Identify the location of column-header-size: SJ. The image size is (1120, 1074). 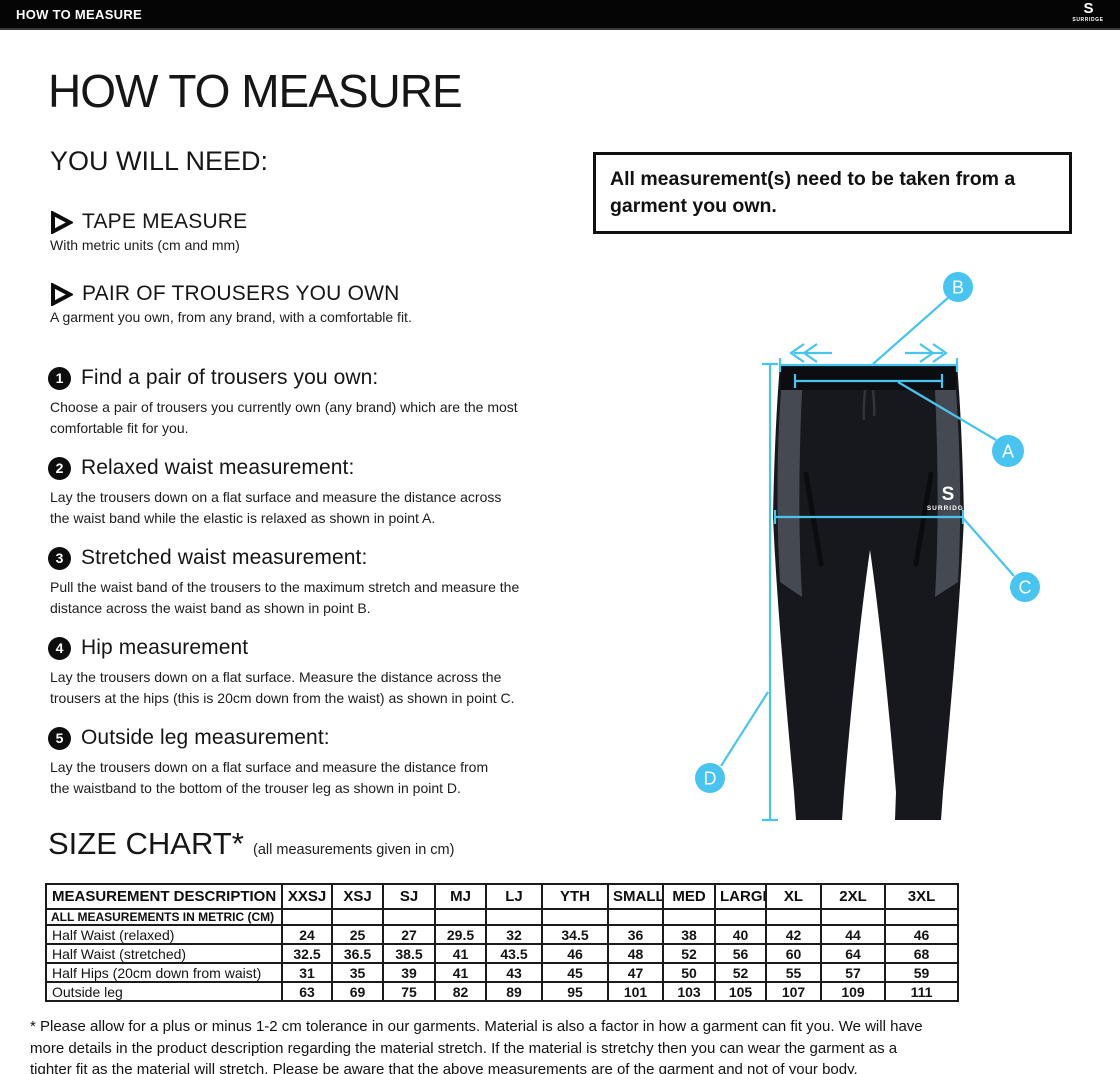
(409, 896).